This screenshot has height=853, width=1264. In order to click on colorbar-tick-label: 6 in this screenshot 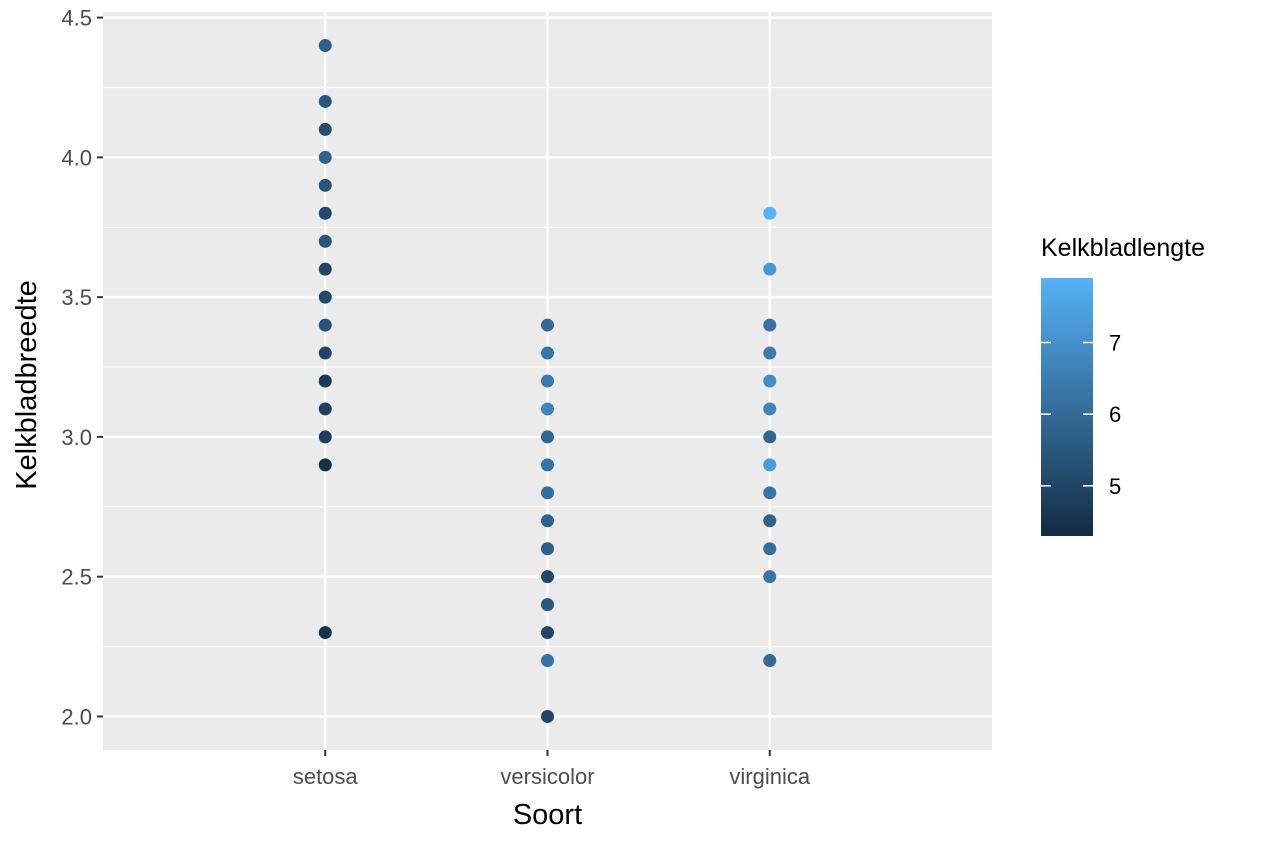, I will do `click(1115, 414)`.